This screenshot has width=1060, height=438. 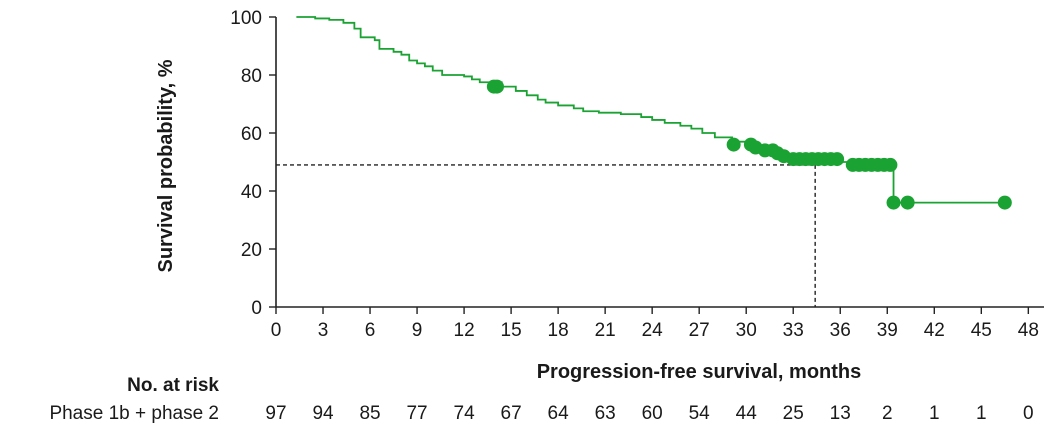 What do you see at coordinates (887, 330) in the screenshot?
I see `x-tick-label: 39` at bounding box center [887, 330].